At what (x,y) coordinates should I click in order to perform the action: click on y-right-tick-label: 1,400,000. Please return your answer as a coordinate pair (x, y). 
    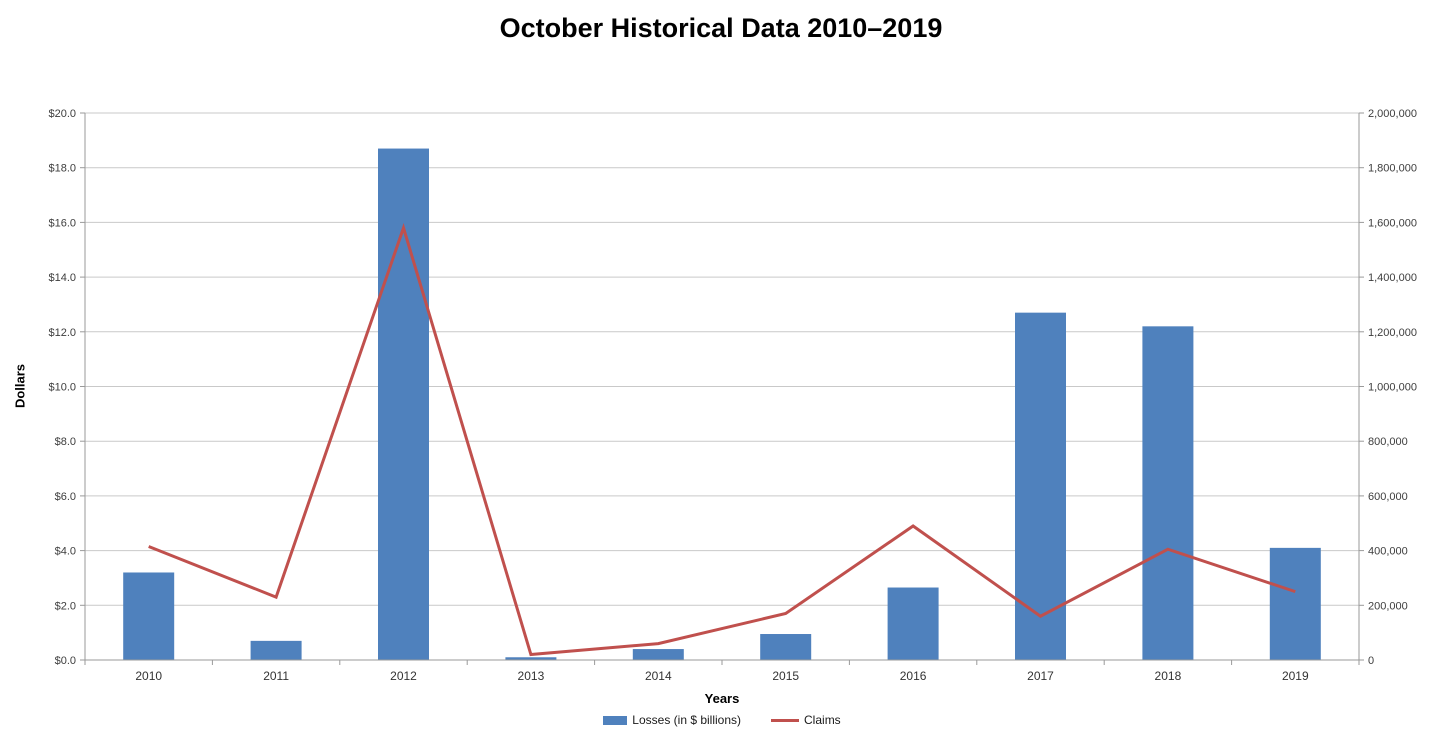
    Looking at the image, I should click on (1392, 278).